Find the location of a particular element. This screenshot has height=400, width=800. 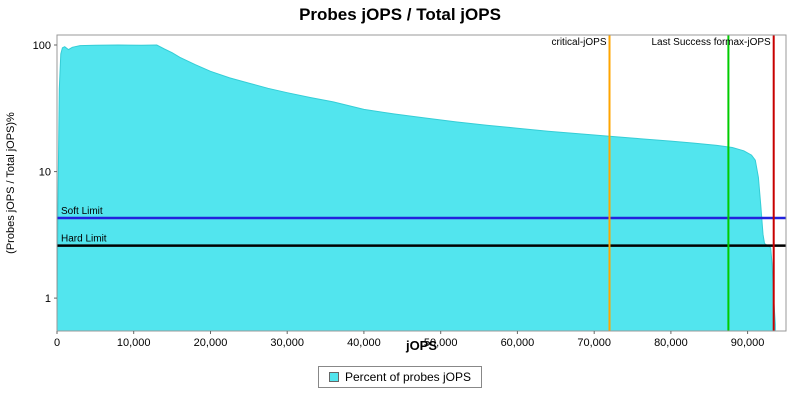

legend-swatch is located at coordinates (333, 377).